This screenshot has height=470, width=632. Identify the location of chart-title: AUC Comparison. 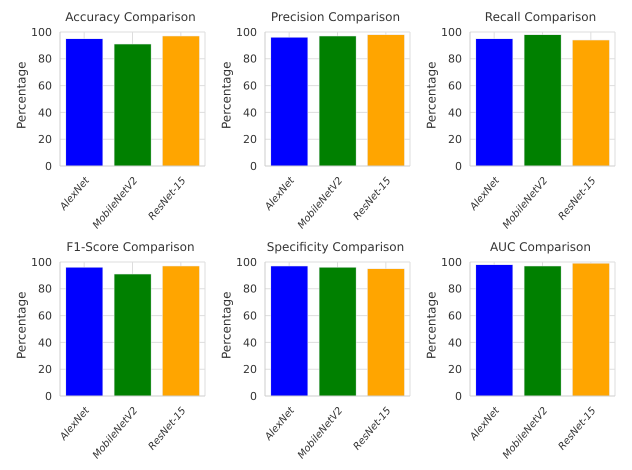
(540, 247).